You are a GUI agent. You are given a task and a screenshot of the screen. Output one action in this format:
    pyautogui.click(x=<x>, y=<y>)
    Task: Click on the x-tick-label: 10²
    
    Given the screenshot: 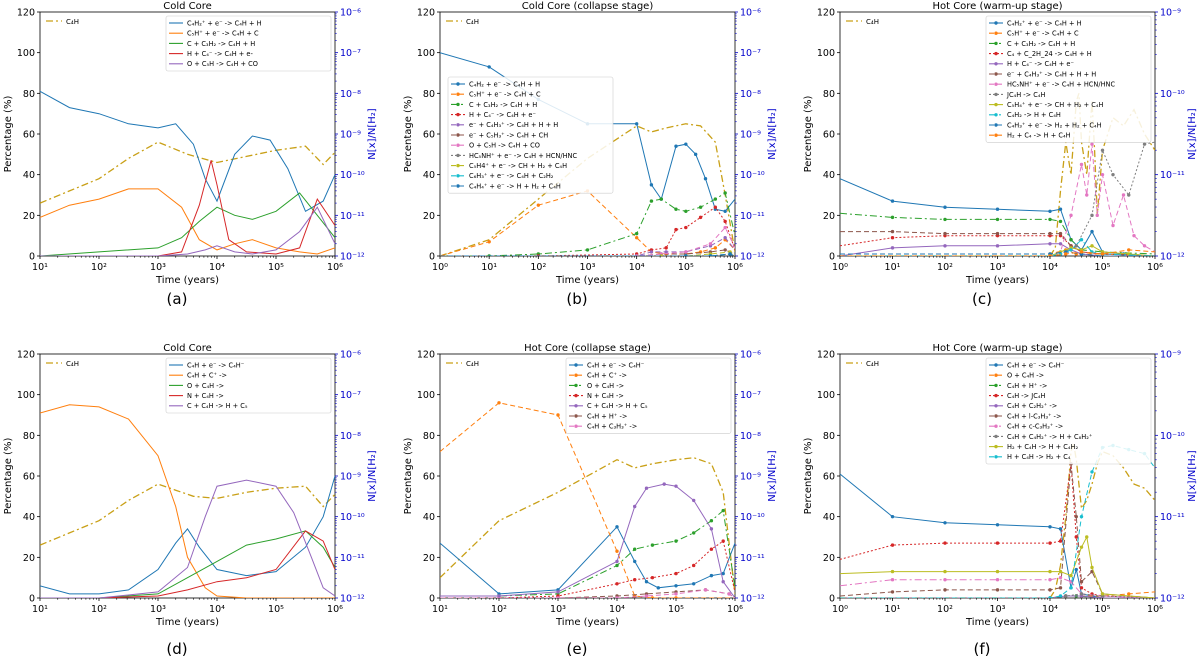 What is the action you would take?
    pyautogui.click(x=538, y=267)
    